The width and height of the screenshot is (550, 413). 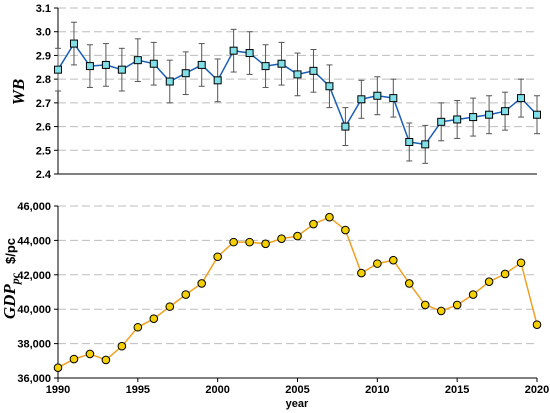 I want to click on wb-y-tick-label: 2.4, so click(x=44, y=175).